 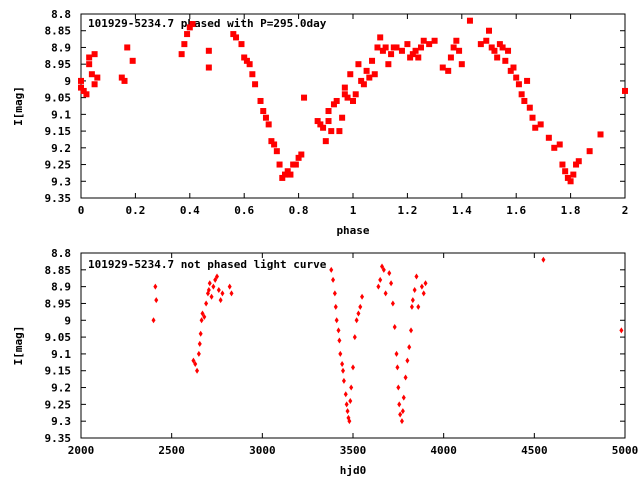 What do you see at coordinates (244, 210) in the screenshot?
I see `phased-x-tick-label: 0.6` at bounding box center [244, 210].